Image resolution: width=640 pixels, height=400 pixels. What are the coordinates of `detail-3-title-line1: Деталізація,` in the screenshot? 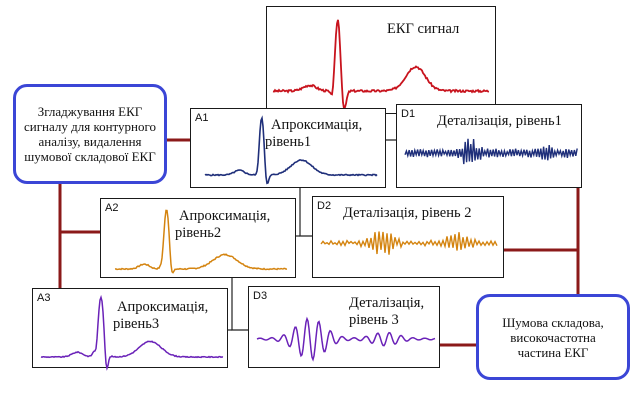 It's located at (387, 303).